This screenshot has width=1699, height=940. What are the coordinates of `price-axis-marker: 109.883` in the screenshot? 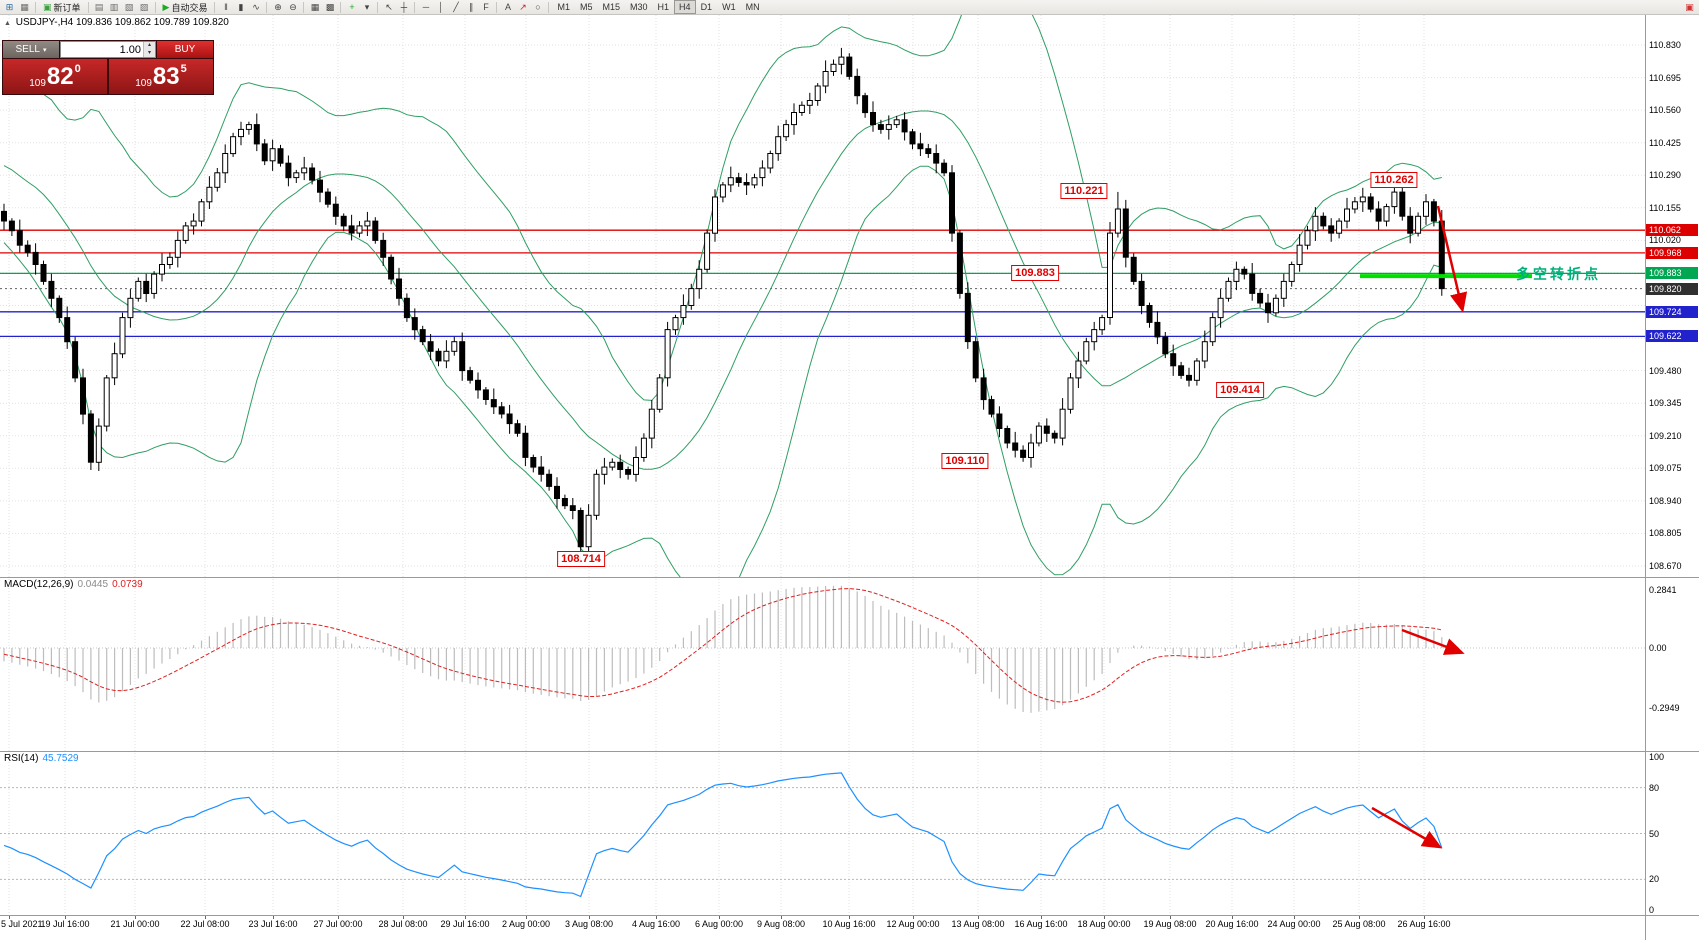 It's located at (1672, 273).